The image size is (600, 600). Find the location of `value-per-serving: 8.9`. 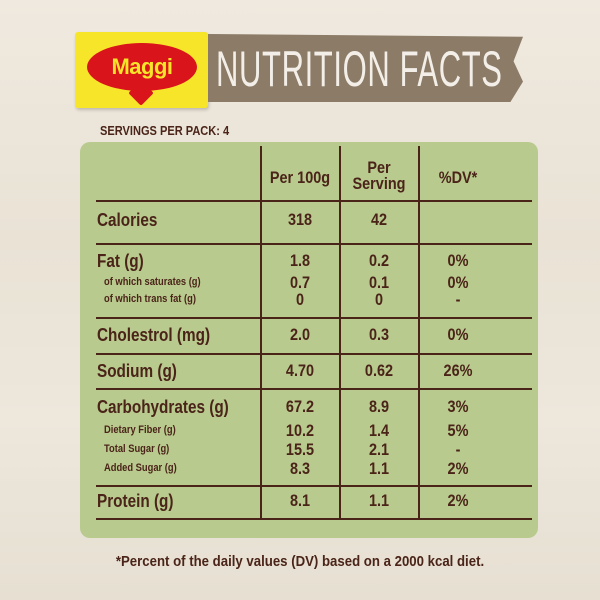

value-per-serving: 8.9 is located at coordinates (379, 406).